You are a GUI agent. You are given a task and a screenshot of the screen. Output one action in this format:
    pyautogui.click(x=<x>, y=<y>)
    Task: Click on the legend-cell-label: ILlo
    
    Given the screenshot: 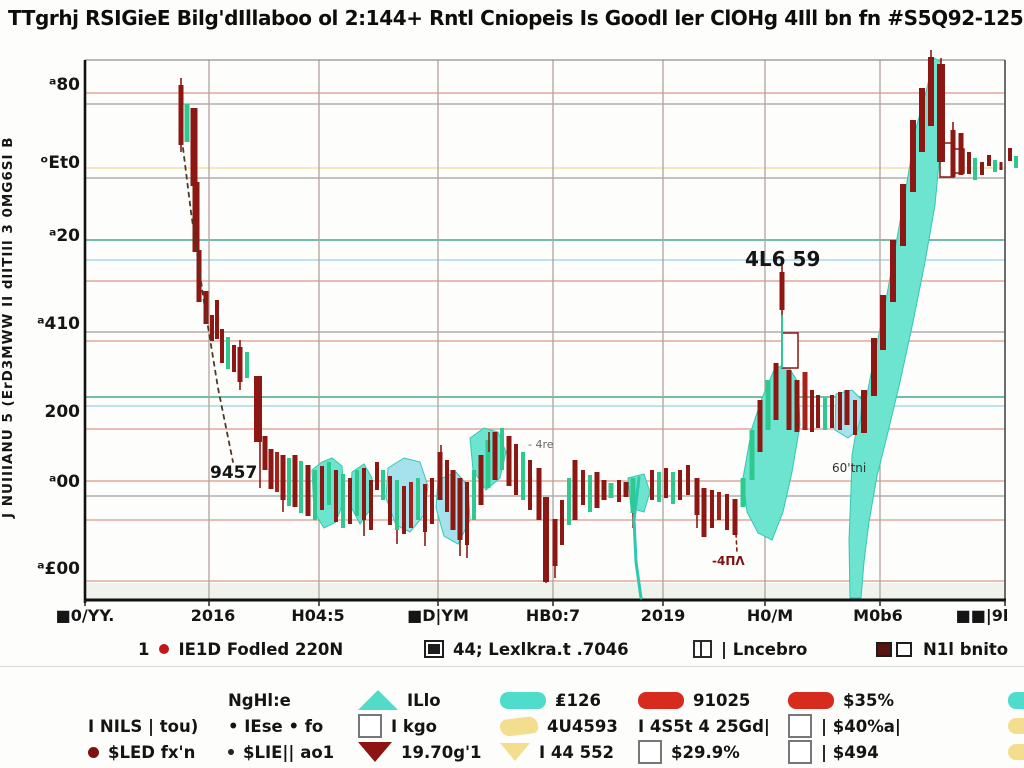 What is the action you would take?
    pyautogui.click(x=424, y=700)
    